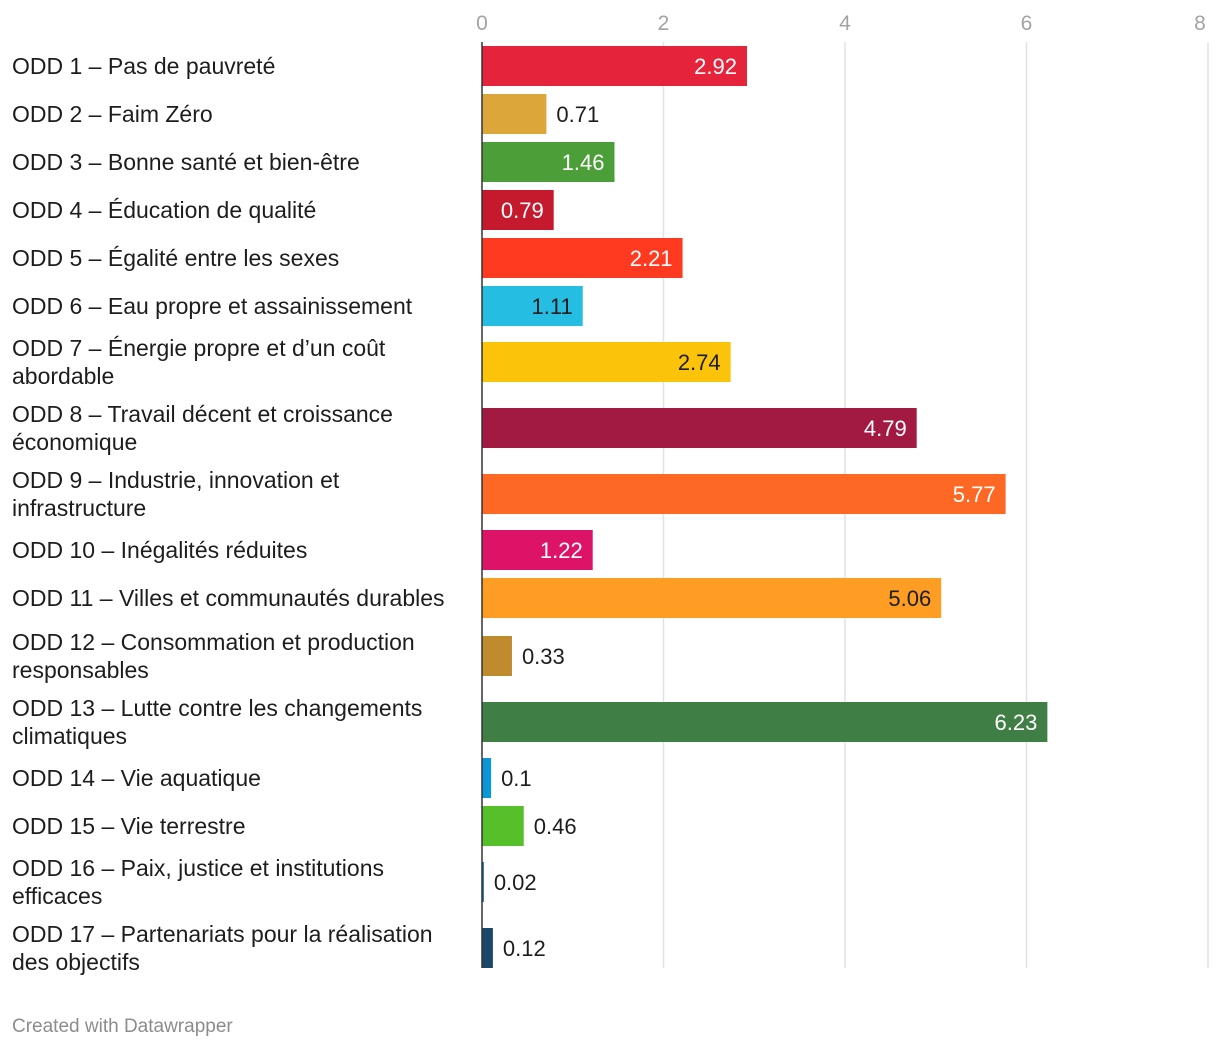  What do you see at coordinates (74, 442) in the screenshot?
I see `category-label: économique` at bounding box center [74, 442].